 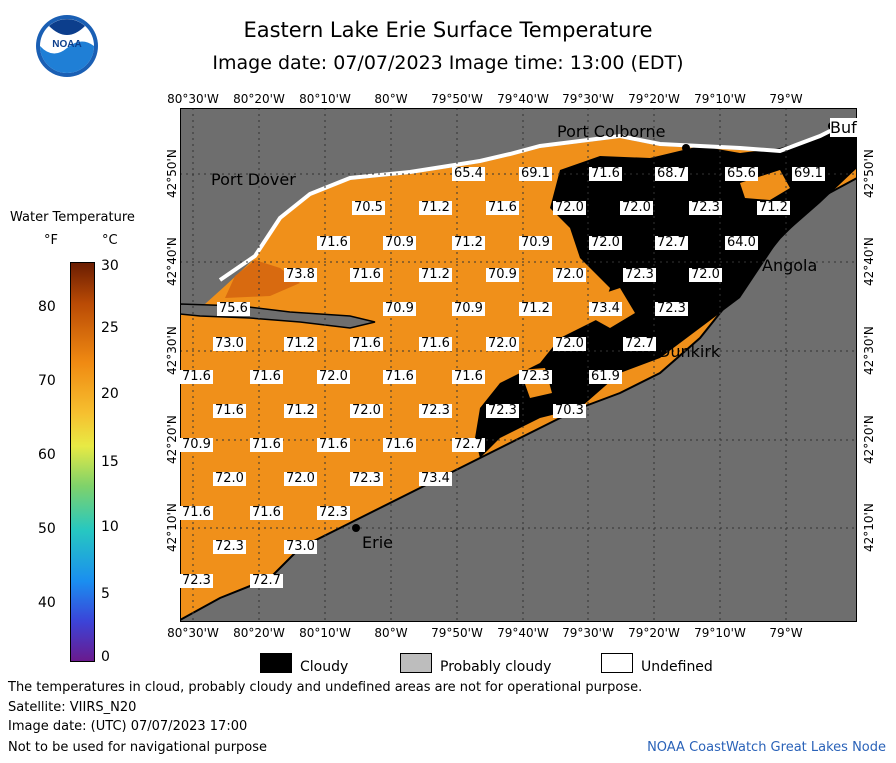 What do you see at coordinates (300, 274) in the screenshot?
I see `temperature-value: 73.8` at bounding box center [300, 274].